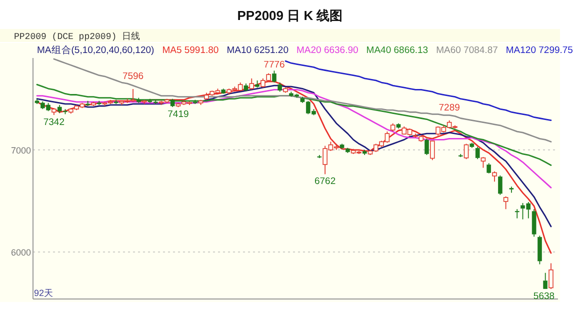 This screenshot has height=326, width=581. Describe the element at coordinates (95, 50) in the screenshot. I see `legend-title: MA组合(5,10,20,40,60,120)` at that location.